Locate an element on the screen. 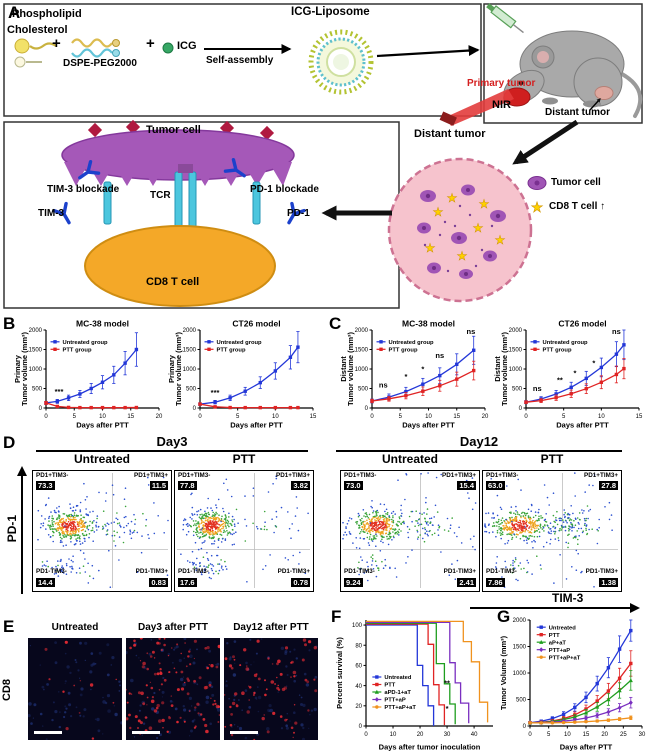  svg-text: PTT+aP is located at coordinates (560, 651).